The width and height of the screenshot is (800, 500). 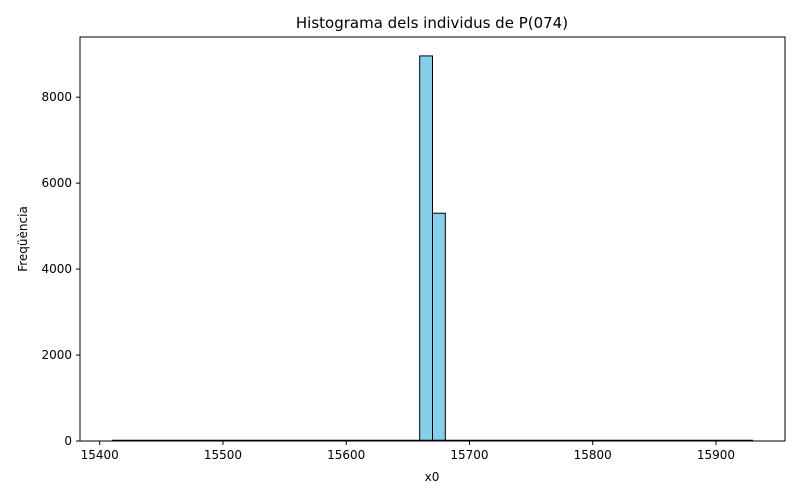 I want to click on y-tick-label: 8000, so click(x=56, y=97).